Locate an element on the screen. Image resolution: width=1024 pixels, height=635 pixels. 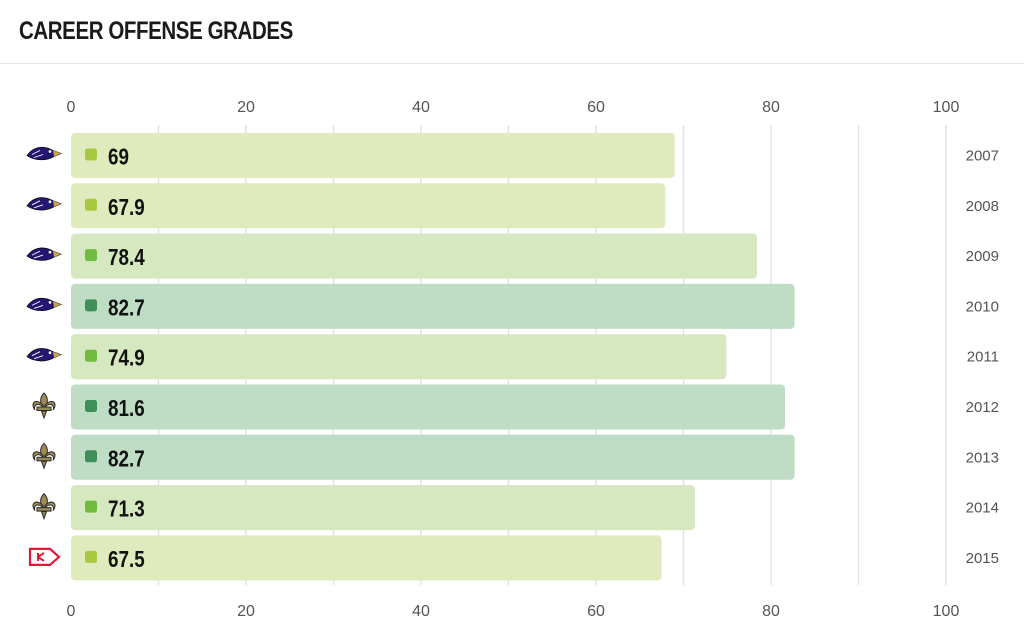
bar-row: 69 2007 is located at coordinates (512, 155).